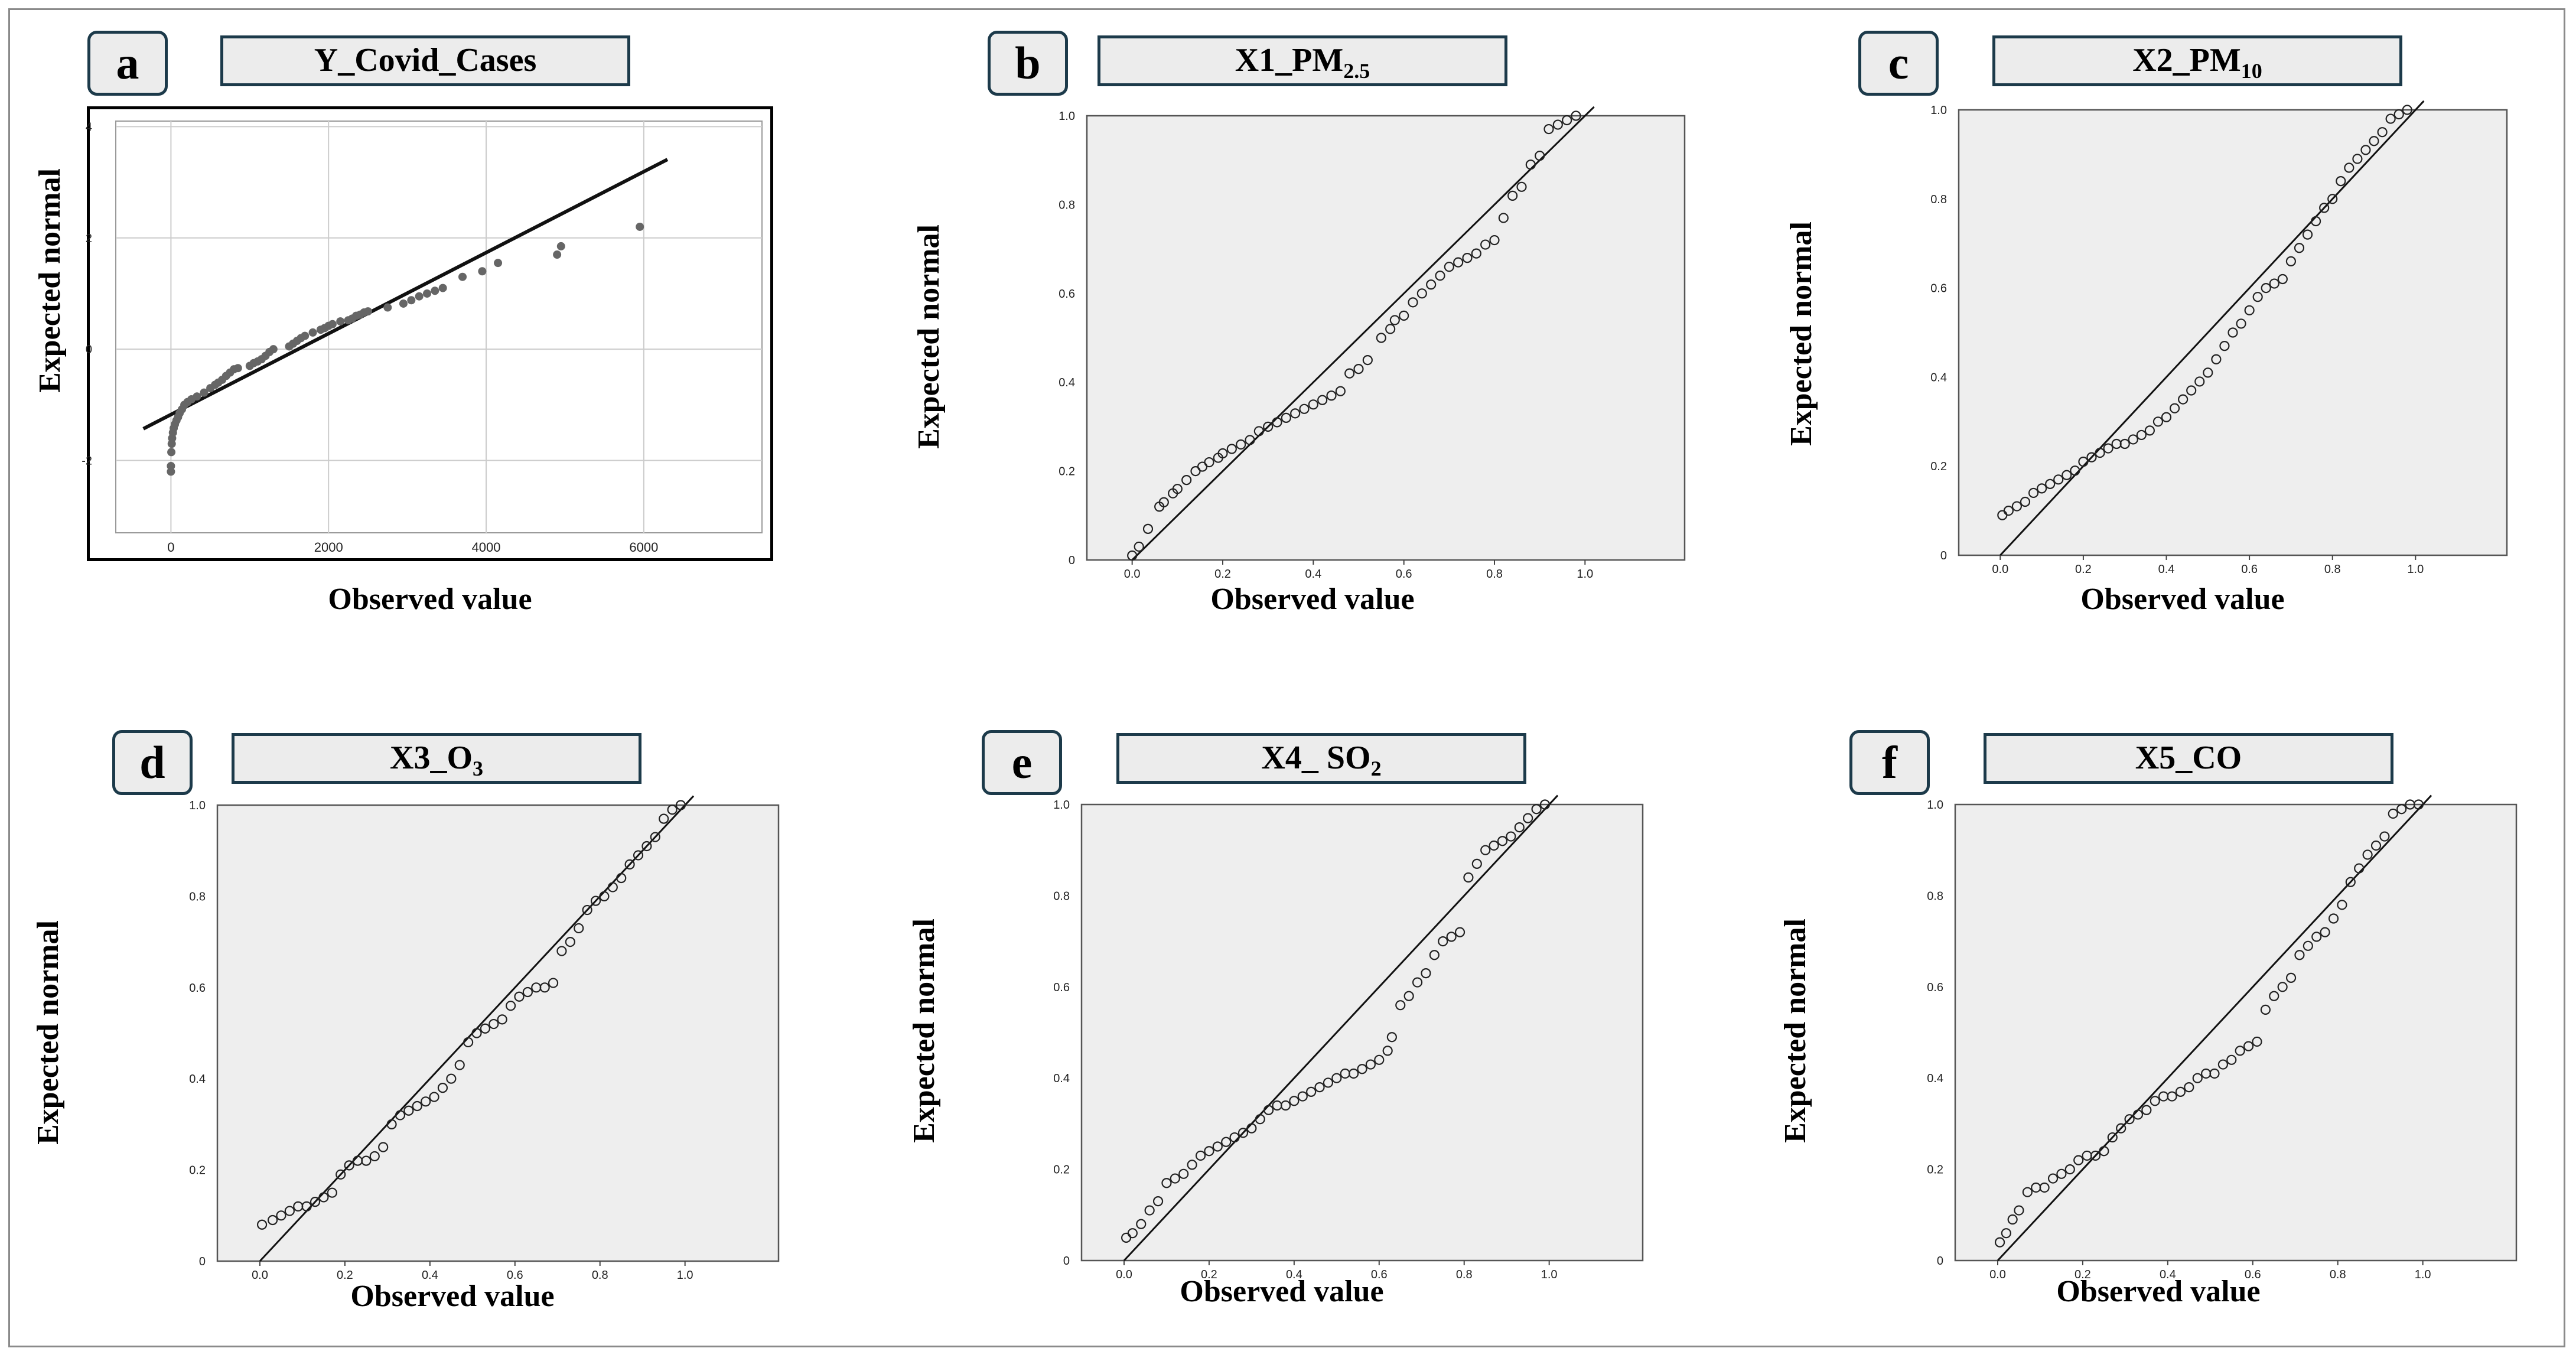 This screenshot has width=2576, height=1358. I want to click on x-tick-label-d-4: 0.8, so click(600, 1276).